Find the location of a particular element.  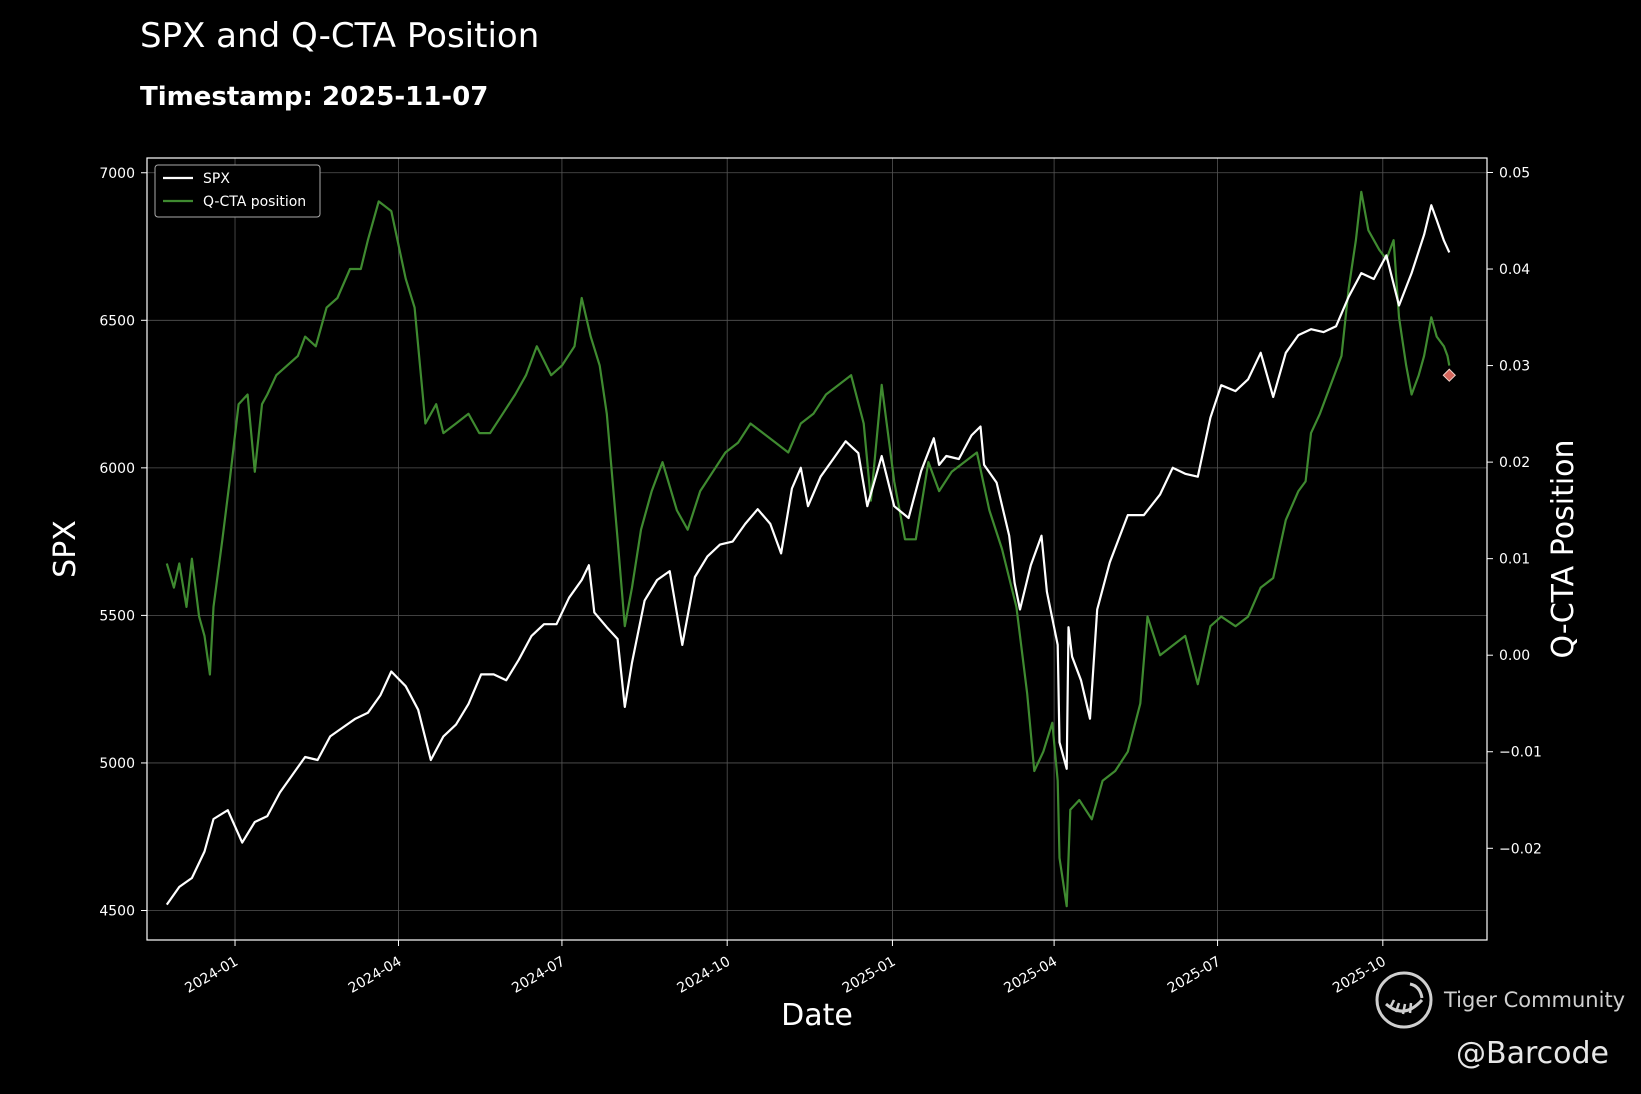

y-left-axis-ticks: 4500 5000 5500 6000 6500 7000 is located at coordinates (123, 542).